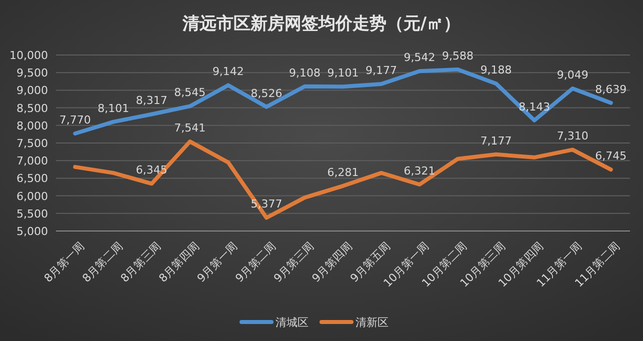 This screenshot has height=341, width=643. Describe the element at coordinates (32, 143) in the screenshot. I see `y-tick-label: 7,500` at that location.